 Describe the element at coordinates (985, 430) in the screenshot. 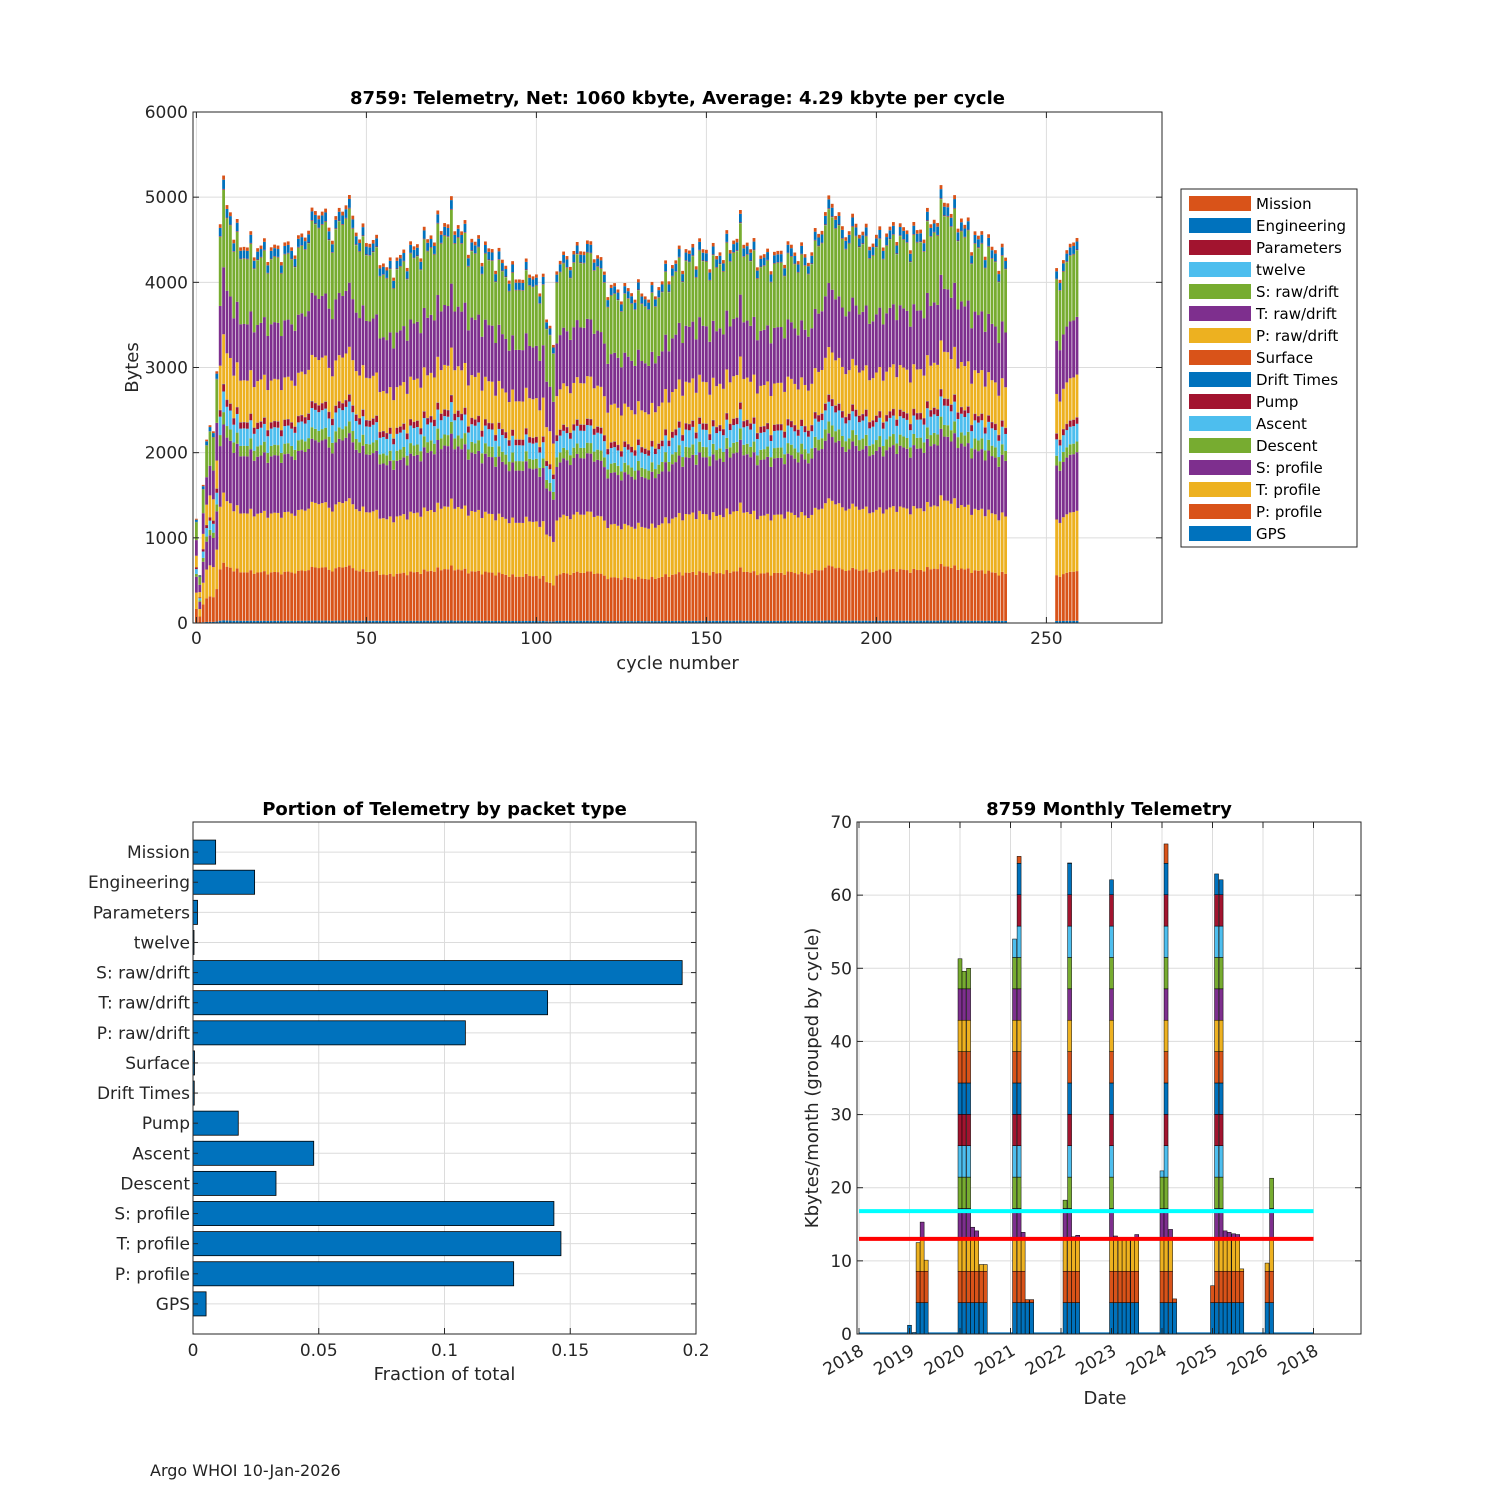

I see `cycle-232-pump-segment` at that location.